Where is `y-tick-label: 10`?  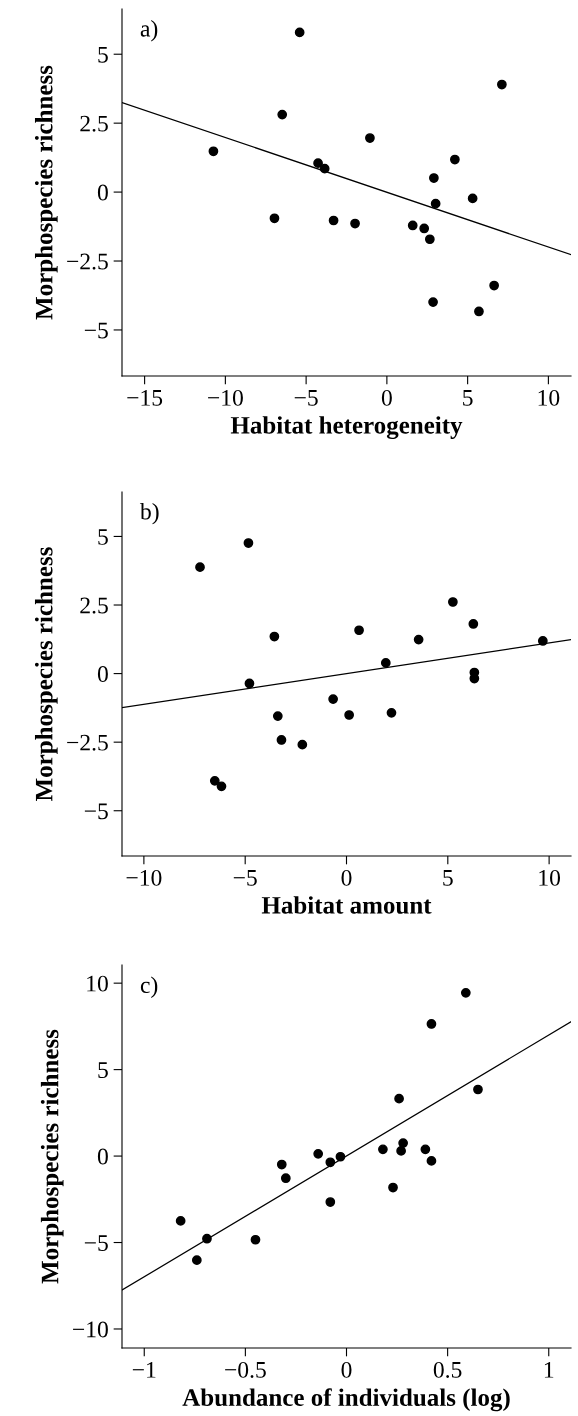 y-tick-label: 10 is located at coordinates (97, 983).